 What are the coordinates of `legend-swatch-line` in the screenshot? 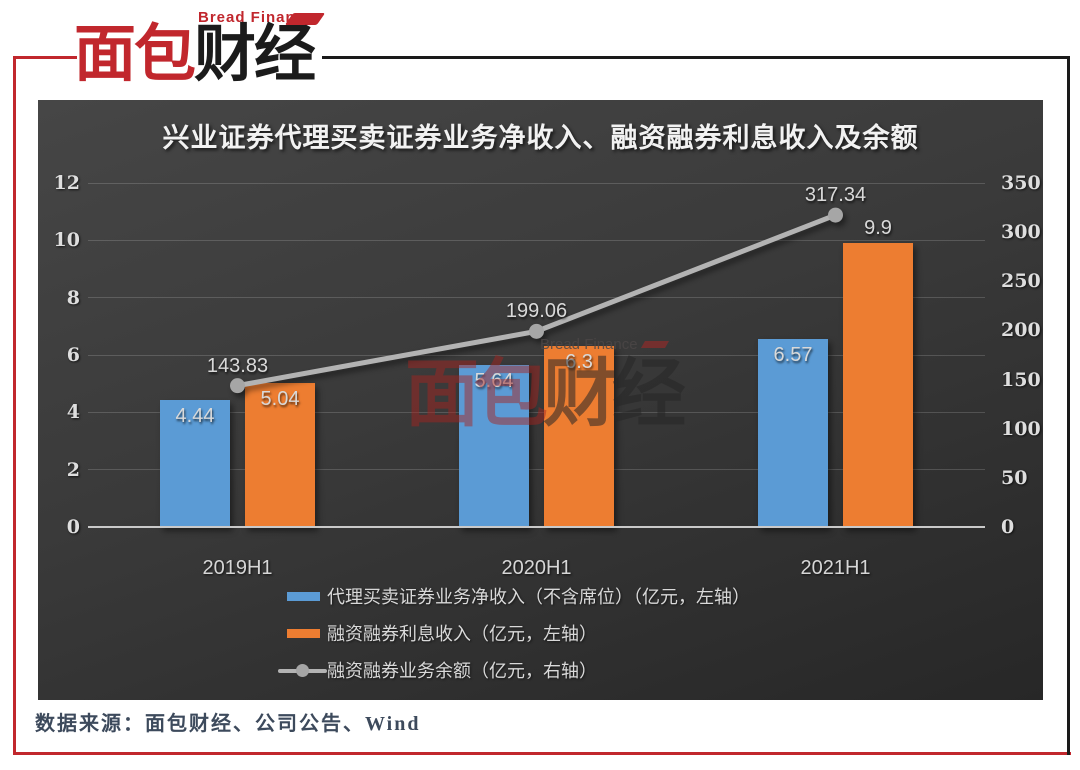 It's located at (302, 671).